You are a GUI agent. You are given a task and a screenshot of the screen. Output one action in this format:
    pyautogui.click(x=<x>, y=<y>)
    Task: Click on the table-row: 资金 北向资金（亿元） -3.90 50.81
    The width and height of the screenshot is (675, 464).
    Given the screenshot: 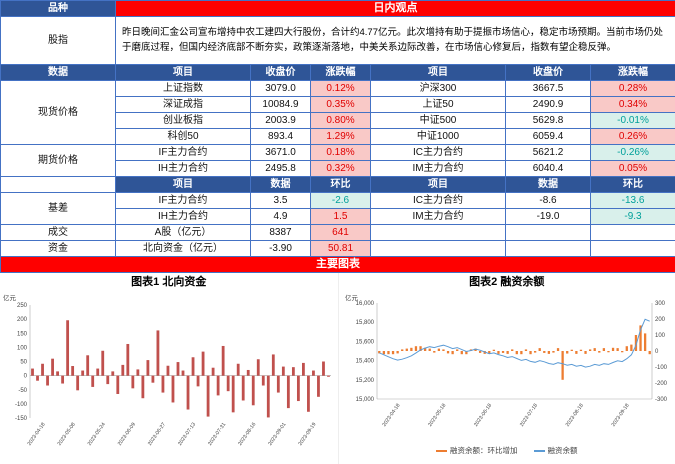 What is the action you would take?
    pyautogui.click(x=338, y=249)
    